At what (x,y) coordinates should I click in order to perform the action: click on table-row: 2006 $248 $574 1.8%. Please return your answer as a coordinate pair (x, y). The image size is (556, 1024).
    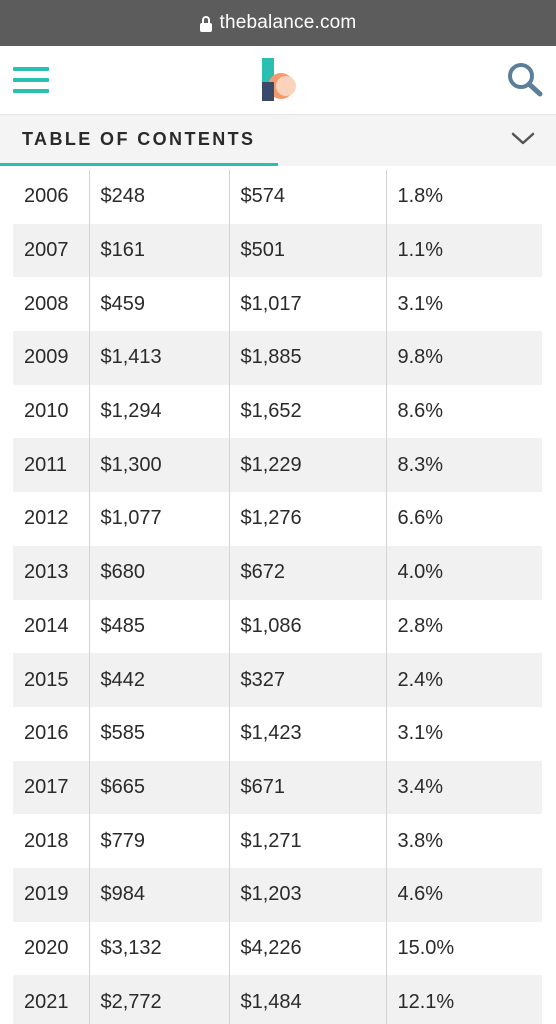
    Looking at the image, I should click on (277, 197).